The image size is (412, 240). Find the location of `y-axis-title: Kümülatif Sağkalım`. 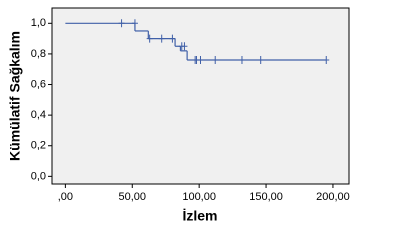

y-axis-title: Kümülatif Sağkalım is located at coordinates (15, 96).